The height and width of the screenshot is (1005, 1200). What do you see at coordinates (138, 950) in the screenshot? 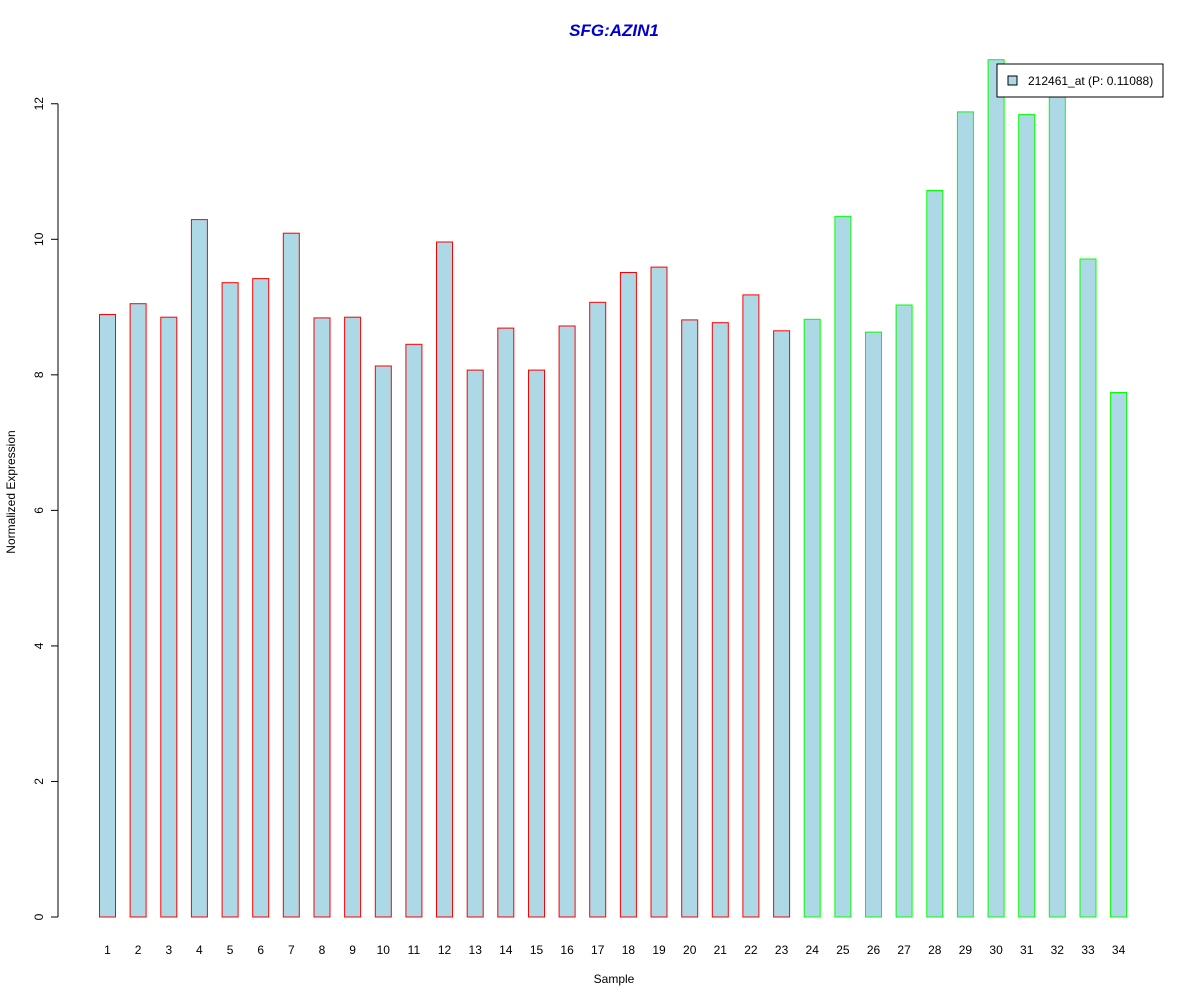
I see `x-tick-label: 2` at bounding box center [138, 950].